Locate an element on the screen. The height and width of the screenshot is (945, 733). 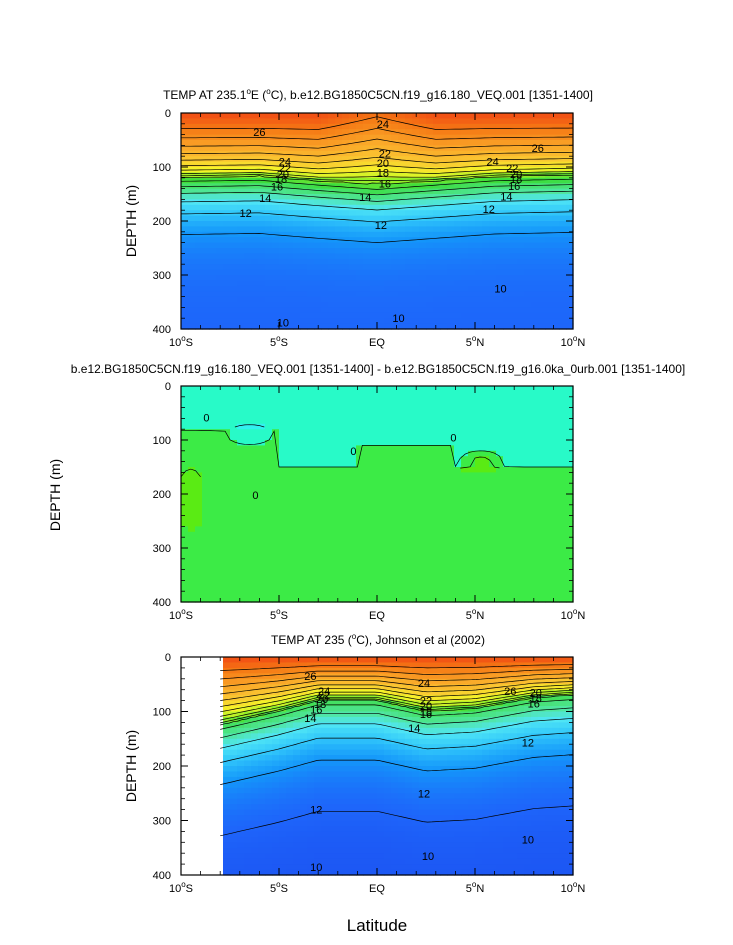
panel-2-ytick-label: 300 is located at coordinates (162, 549).